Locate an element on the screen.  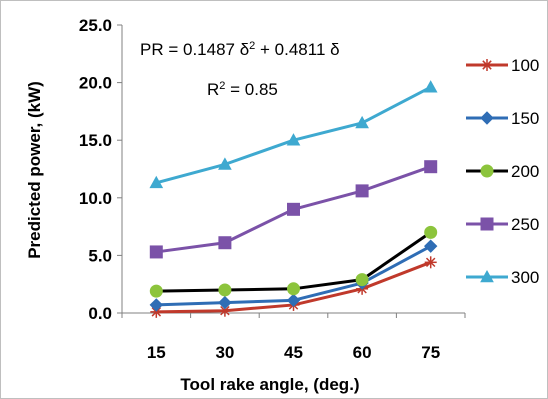
equation-exponent: 2 is located at coordinates (252, 46).